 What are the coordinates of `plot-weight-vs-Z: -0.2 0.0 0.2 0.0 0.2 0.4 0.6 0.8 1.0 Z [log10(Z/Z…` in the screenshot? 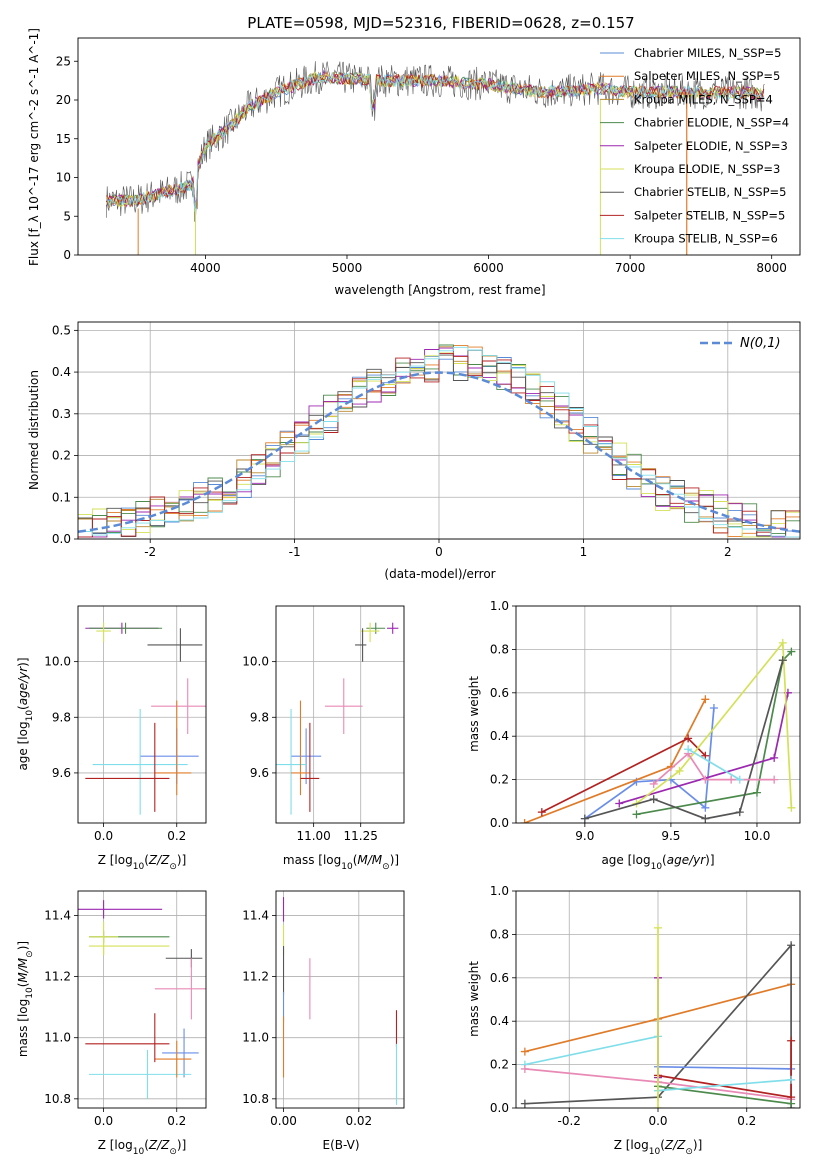 It's located at (634, 1020).